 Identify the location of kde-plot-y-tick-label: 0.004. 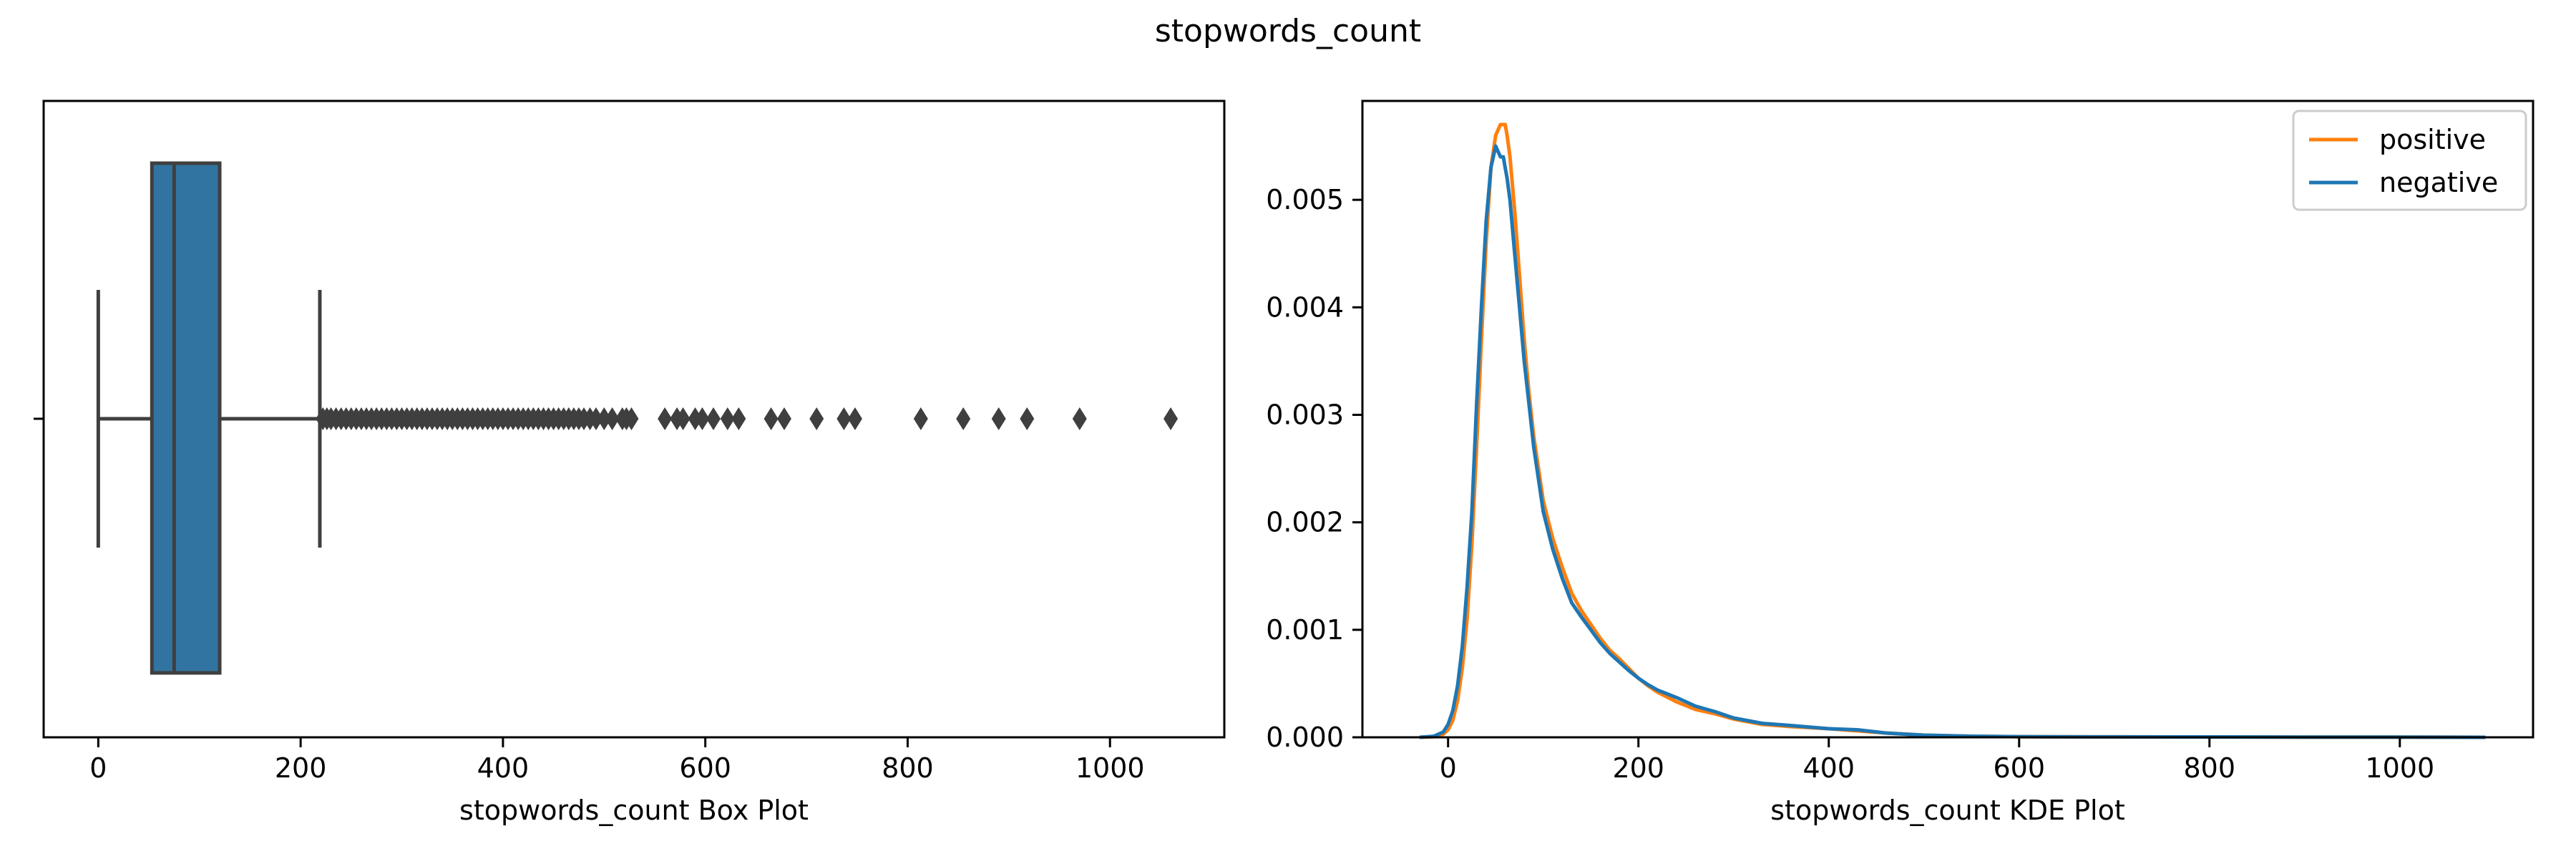
(1305, 307).